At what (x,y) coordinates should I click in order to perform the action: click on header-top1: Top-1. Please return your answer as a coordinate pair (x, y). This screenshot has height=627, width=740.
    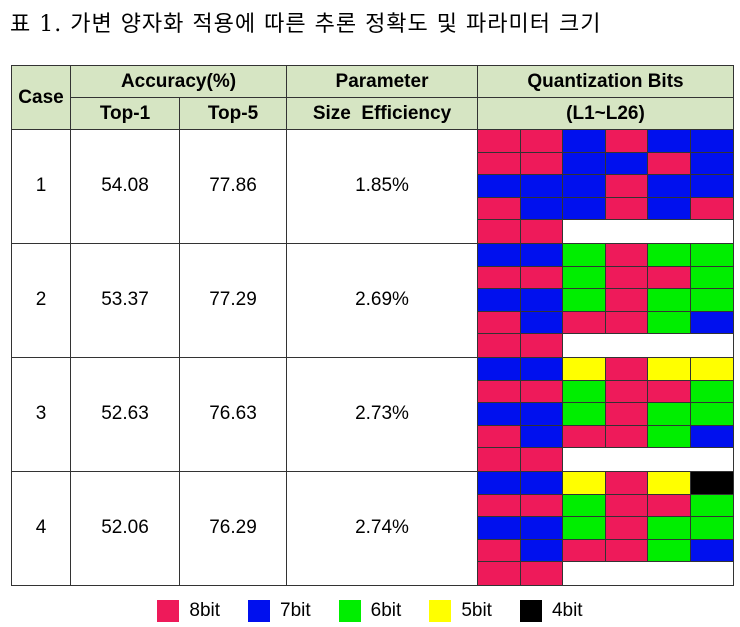
    Looking at the image, I should click on (125, 113).